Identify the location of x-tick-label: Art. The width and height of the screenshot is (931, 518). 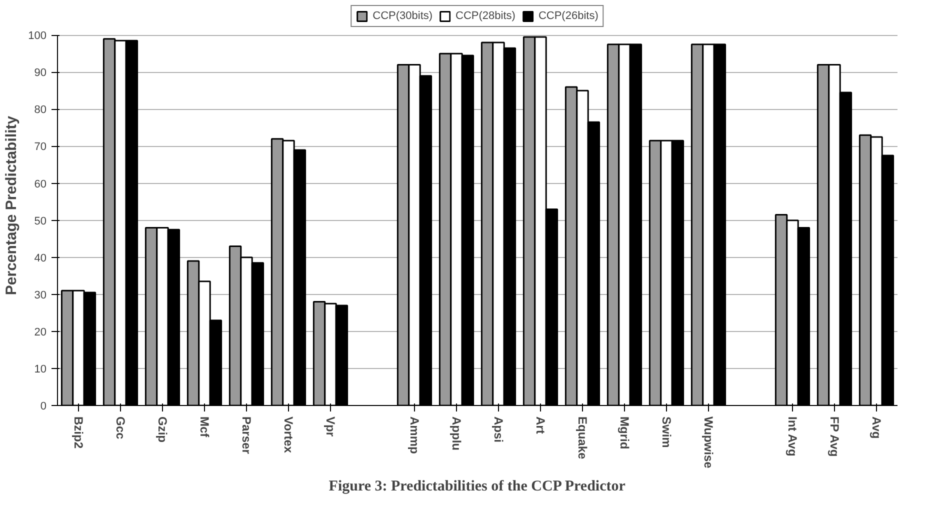
(541, 425).